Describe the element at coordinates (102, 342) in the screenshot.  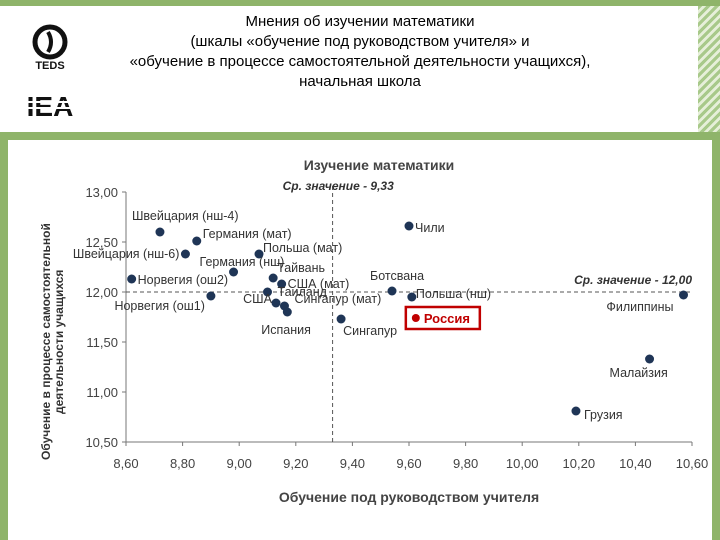
I see `y-tick-label: 11,50` at that location.